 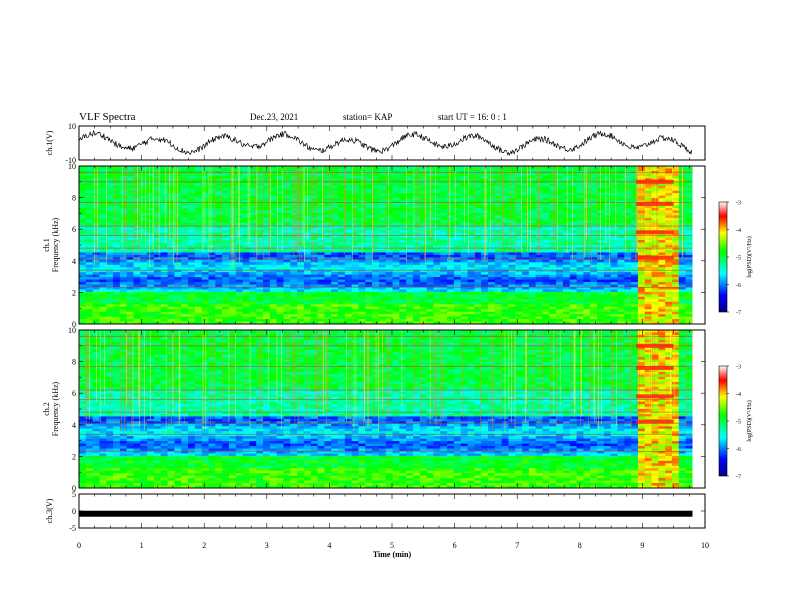 I want to click on x-tick-label: 2, so click(x=204, y=545).